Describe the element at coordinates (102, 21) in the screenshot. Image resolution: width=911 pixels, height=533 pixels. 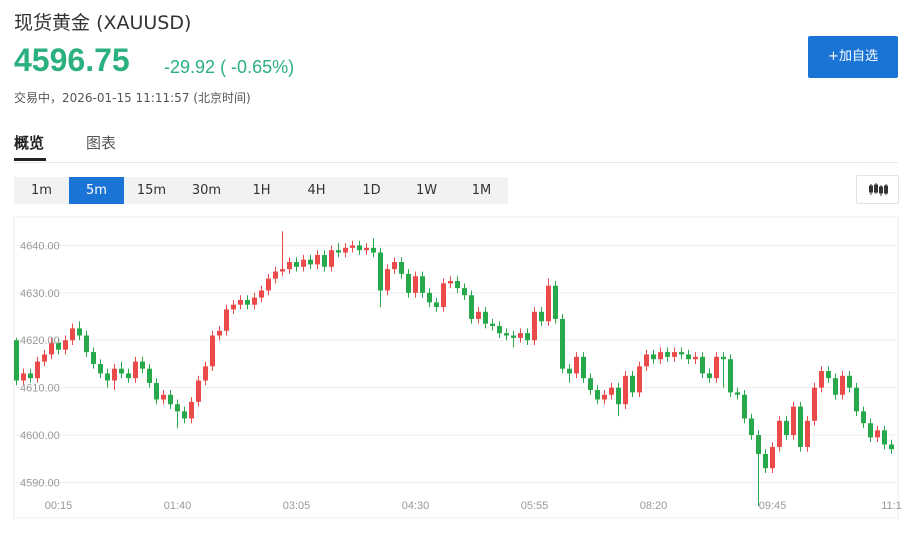
I see `title: 现货黄金 (XAUUSD)` at that location.